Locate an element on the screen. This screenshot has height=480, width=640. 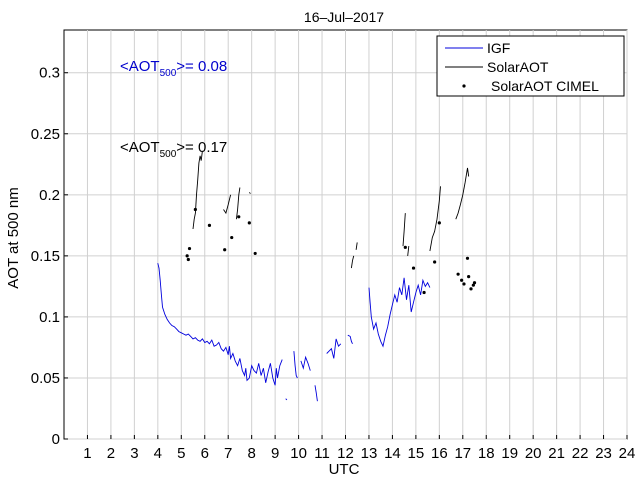
x-tick-label: 9 is located at coordinates (275, 453).